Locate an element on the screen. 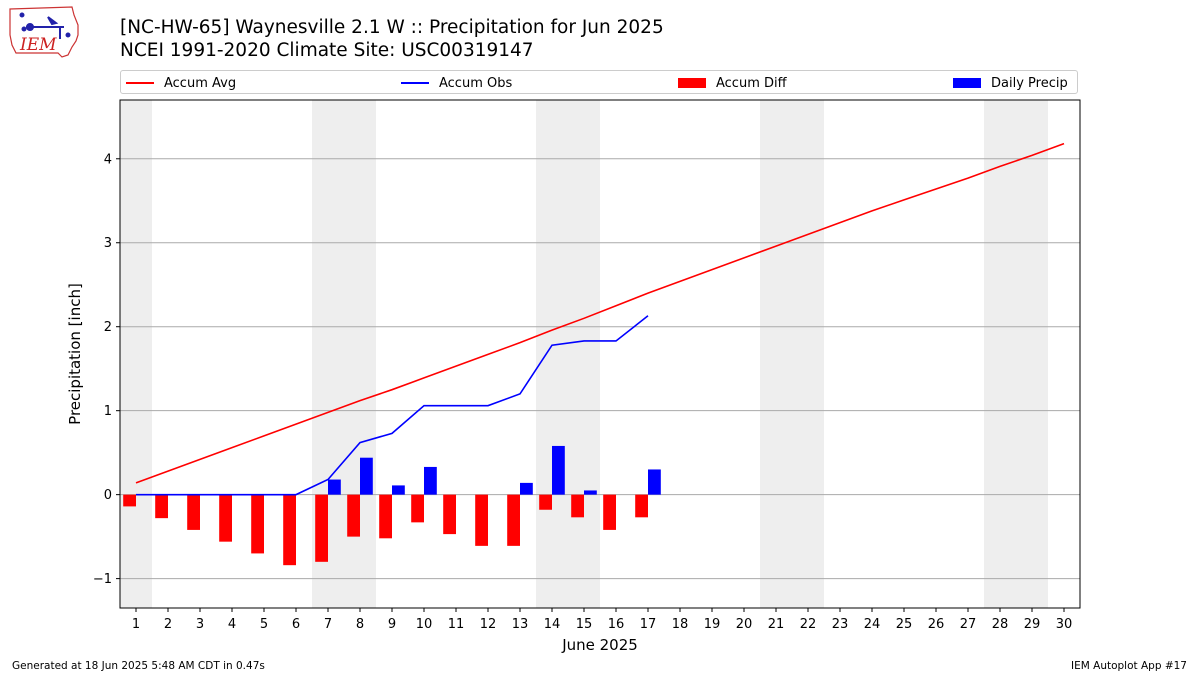  legend-item-accum-obs: Accum Obs is located at coordinates (456, 83).